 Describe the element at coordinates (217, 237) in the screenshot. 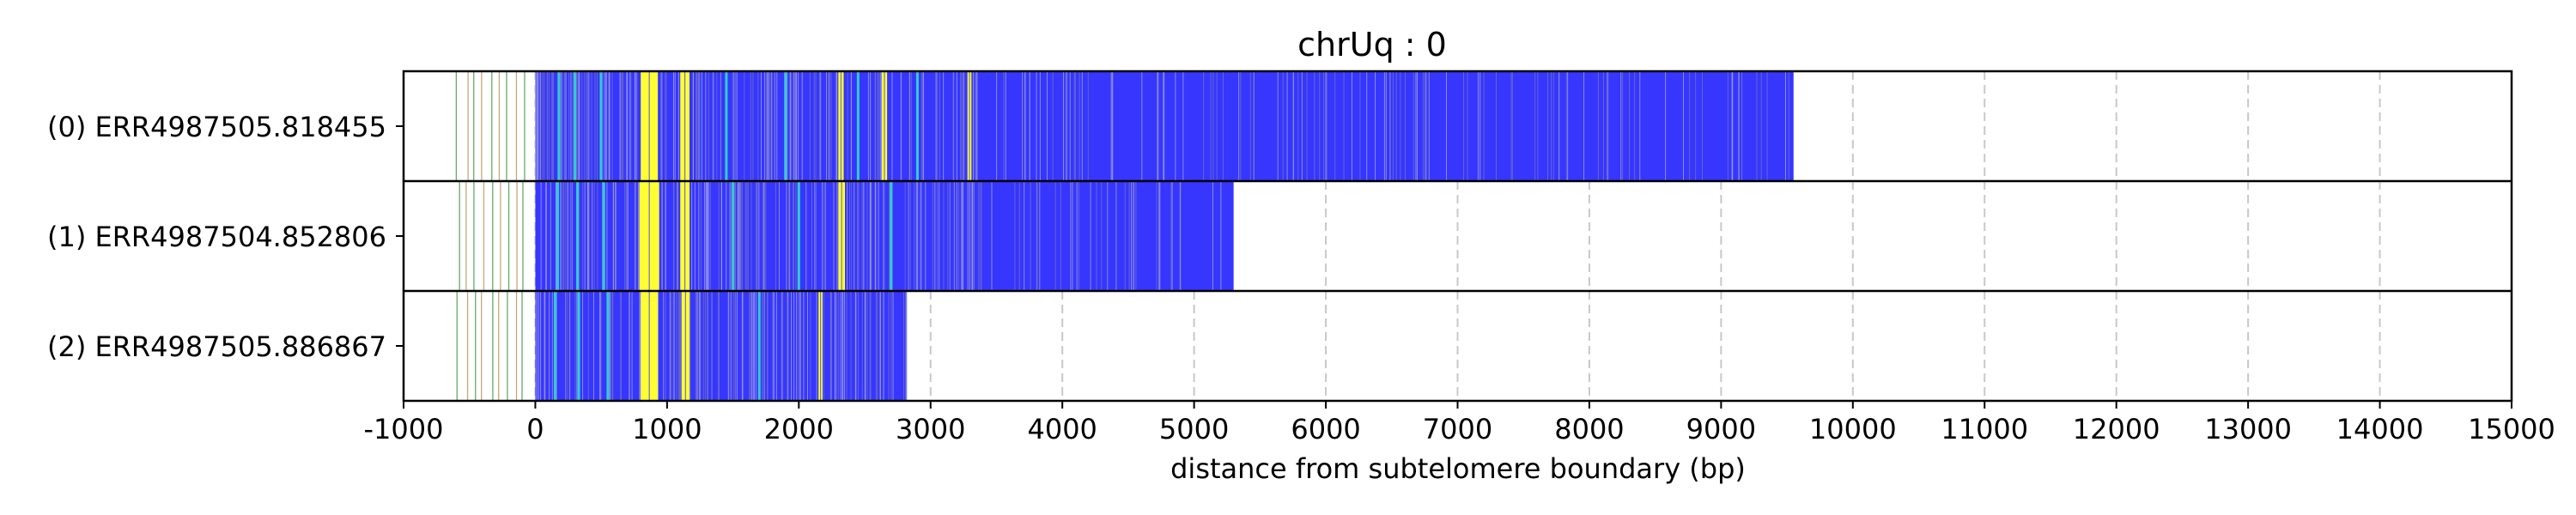

I see `read-label: (1) ERR4987504.852806` at that location.